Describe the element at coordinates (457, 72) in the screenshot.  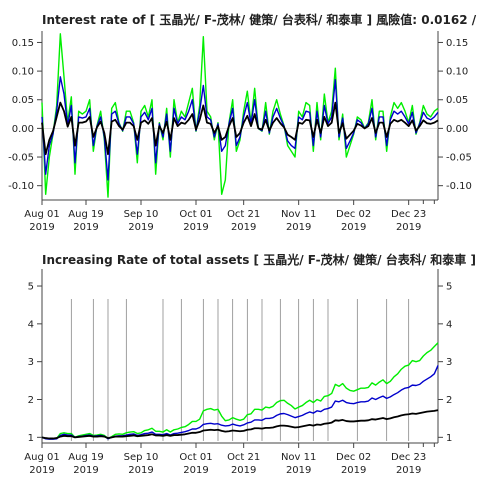
I see `y-tick-label-right: 0.10` at that location.